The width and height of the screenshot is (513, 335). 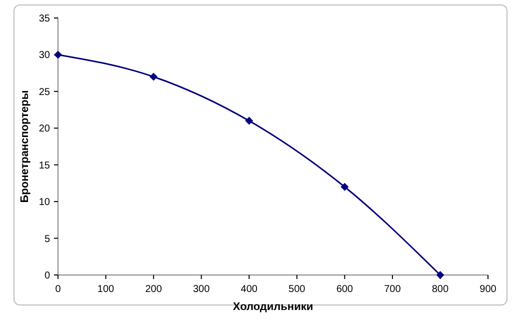 I want to click on y-tick-label: 10, so click(x=44, y=202).